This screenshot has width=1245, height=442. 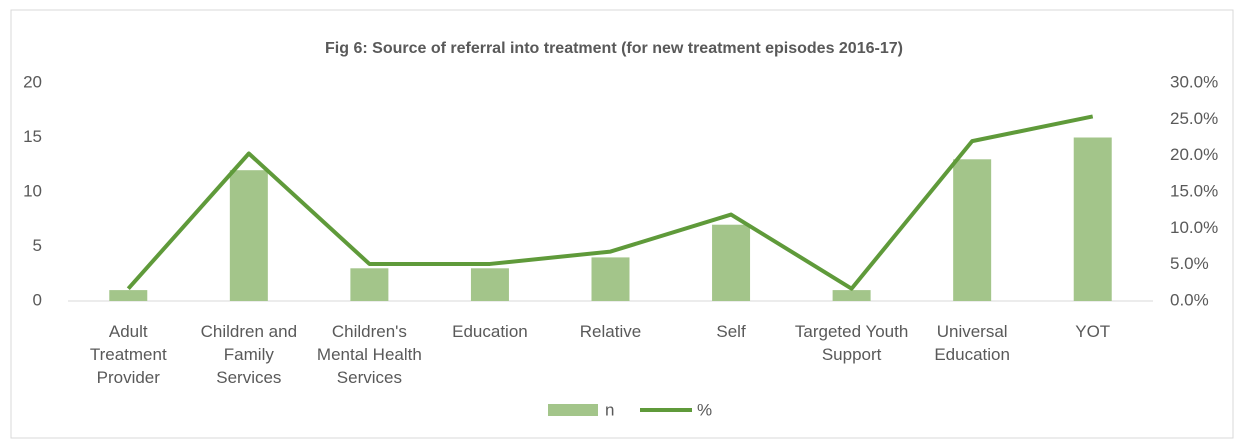 I want to click on y-tick-label: 0, so click(x=37, y=299).